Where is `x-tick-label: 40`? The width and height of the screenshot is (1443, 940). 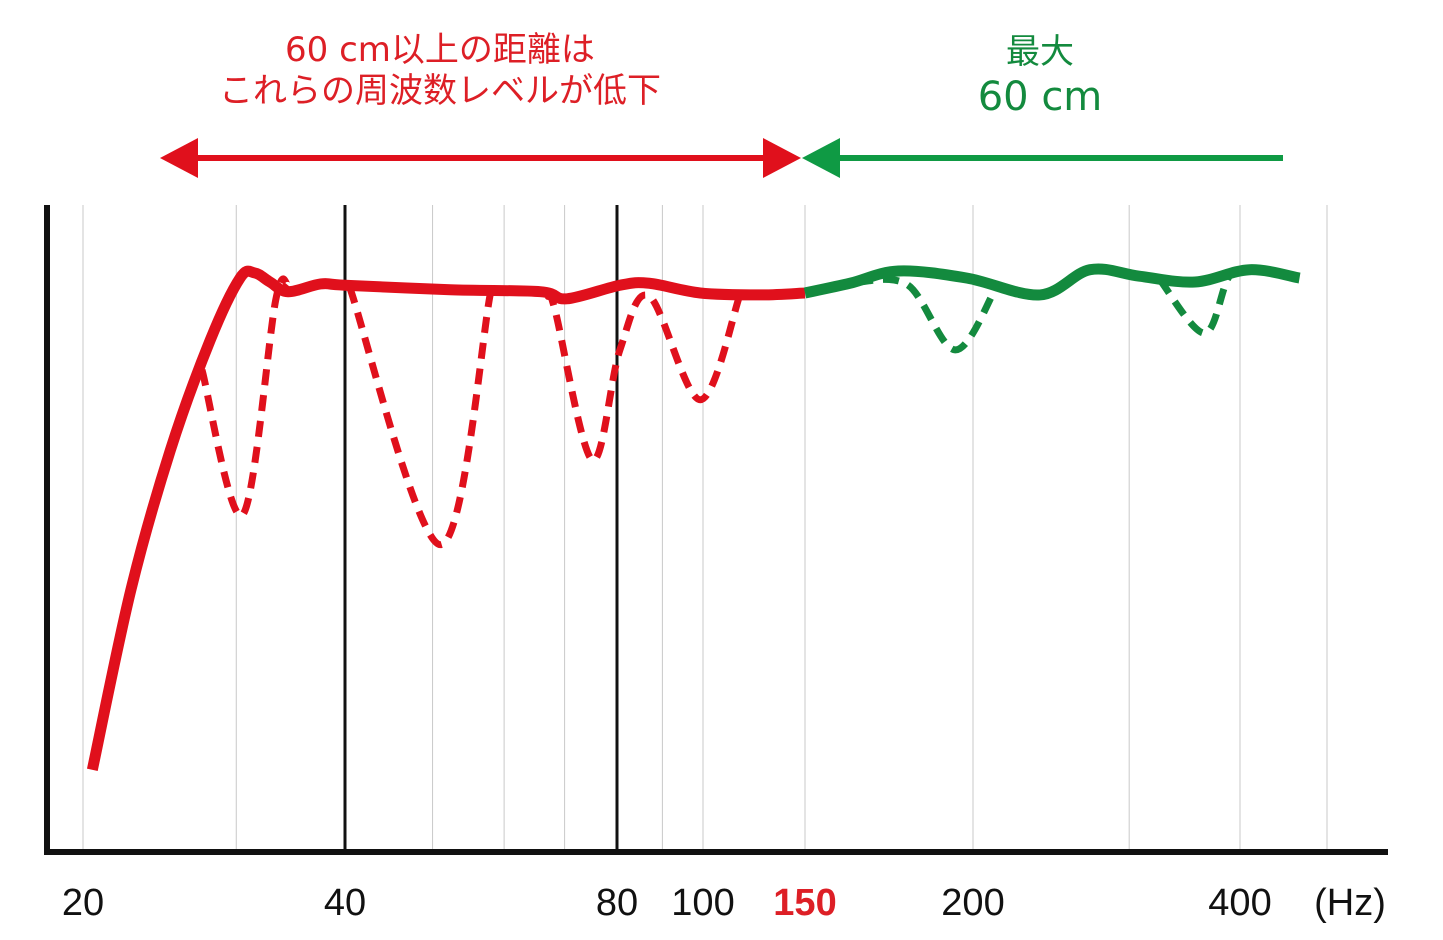
x-tick-label: 40 is located at coordinates (345, 903).